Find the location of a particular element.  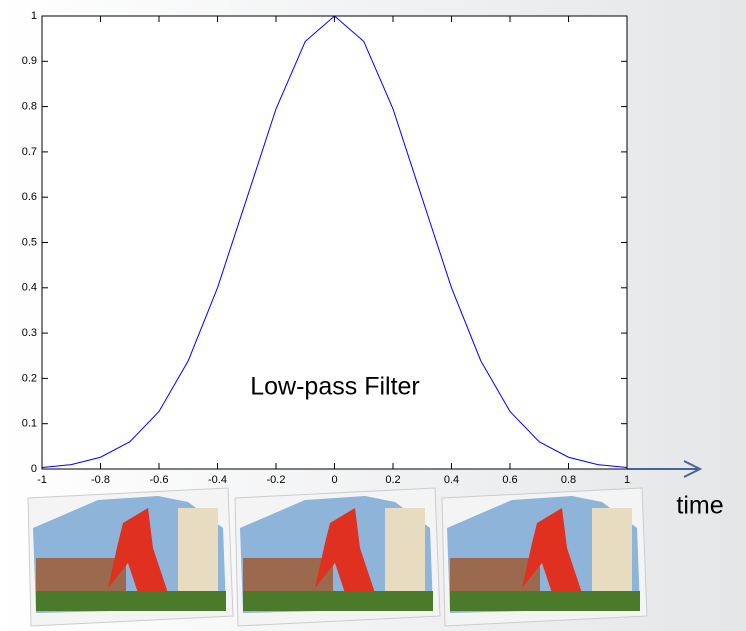

y-tick-label: 0.7 is located at coordinates (29, 152).